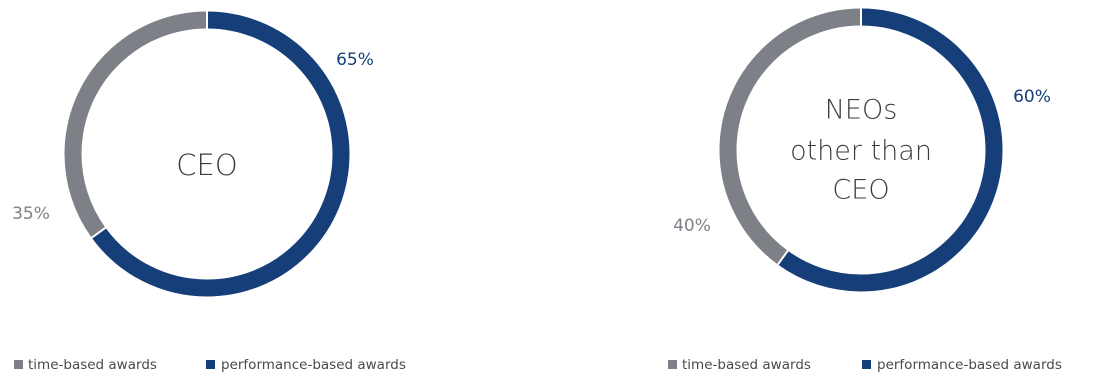 The width and height of the screenshot is (1104, 373). What do you see at coordinates (860, 190) in the screenshot?
I see `neos-center-label-line-3: CEO` at bounding box center [860, 190].